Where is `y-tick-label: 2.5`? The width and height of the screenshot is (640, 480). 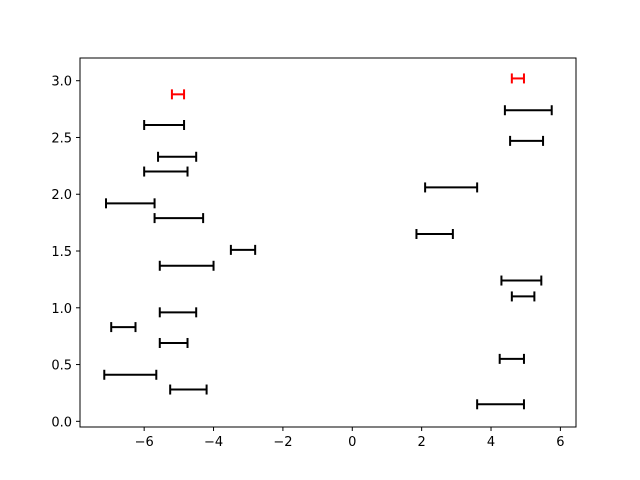
y-tick-label: 2.5 is located at coordinates (61, 138).